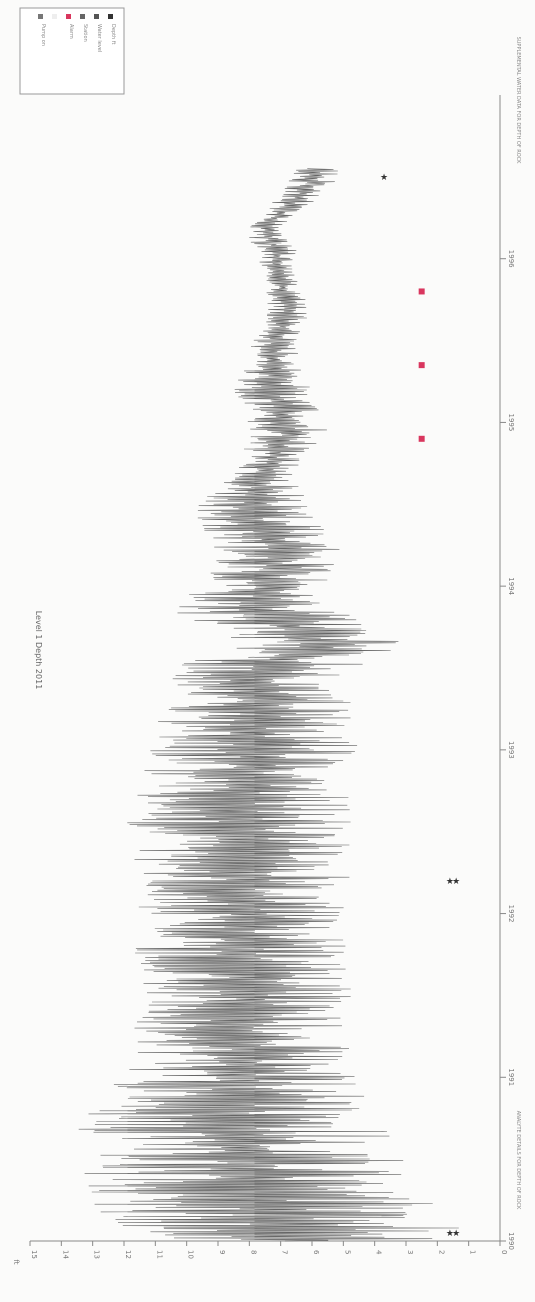 This screenshot has width=535, height=1302. I want to click on legend-label: Water level, so click(99, 38).